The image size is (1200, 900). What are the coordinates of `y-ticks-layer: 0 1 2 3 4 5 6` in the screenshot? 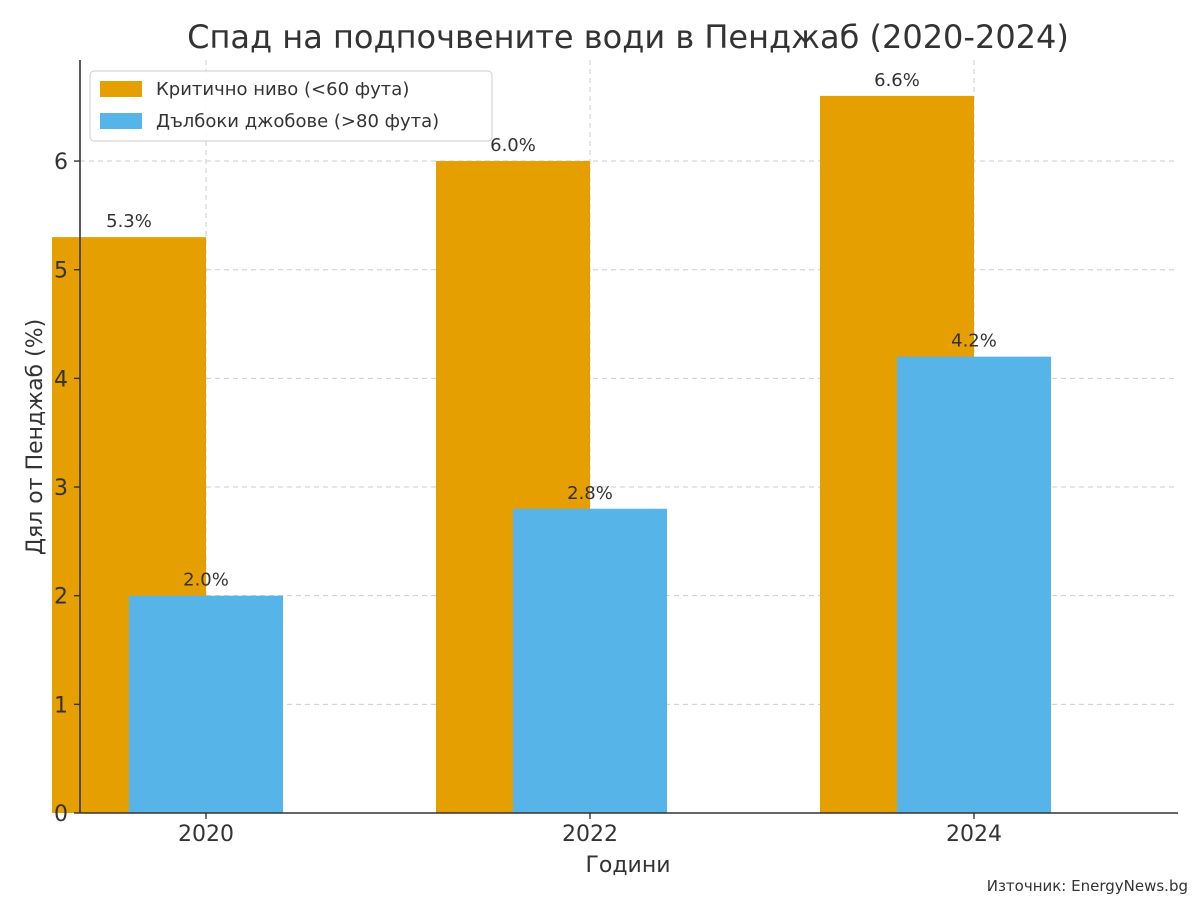 It's located at (67, 488).